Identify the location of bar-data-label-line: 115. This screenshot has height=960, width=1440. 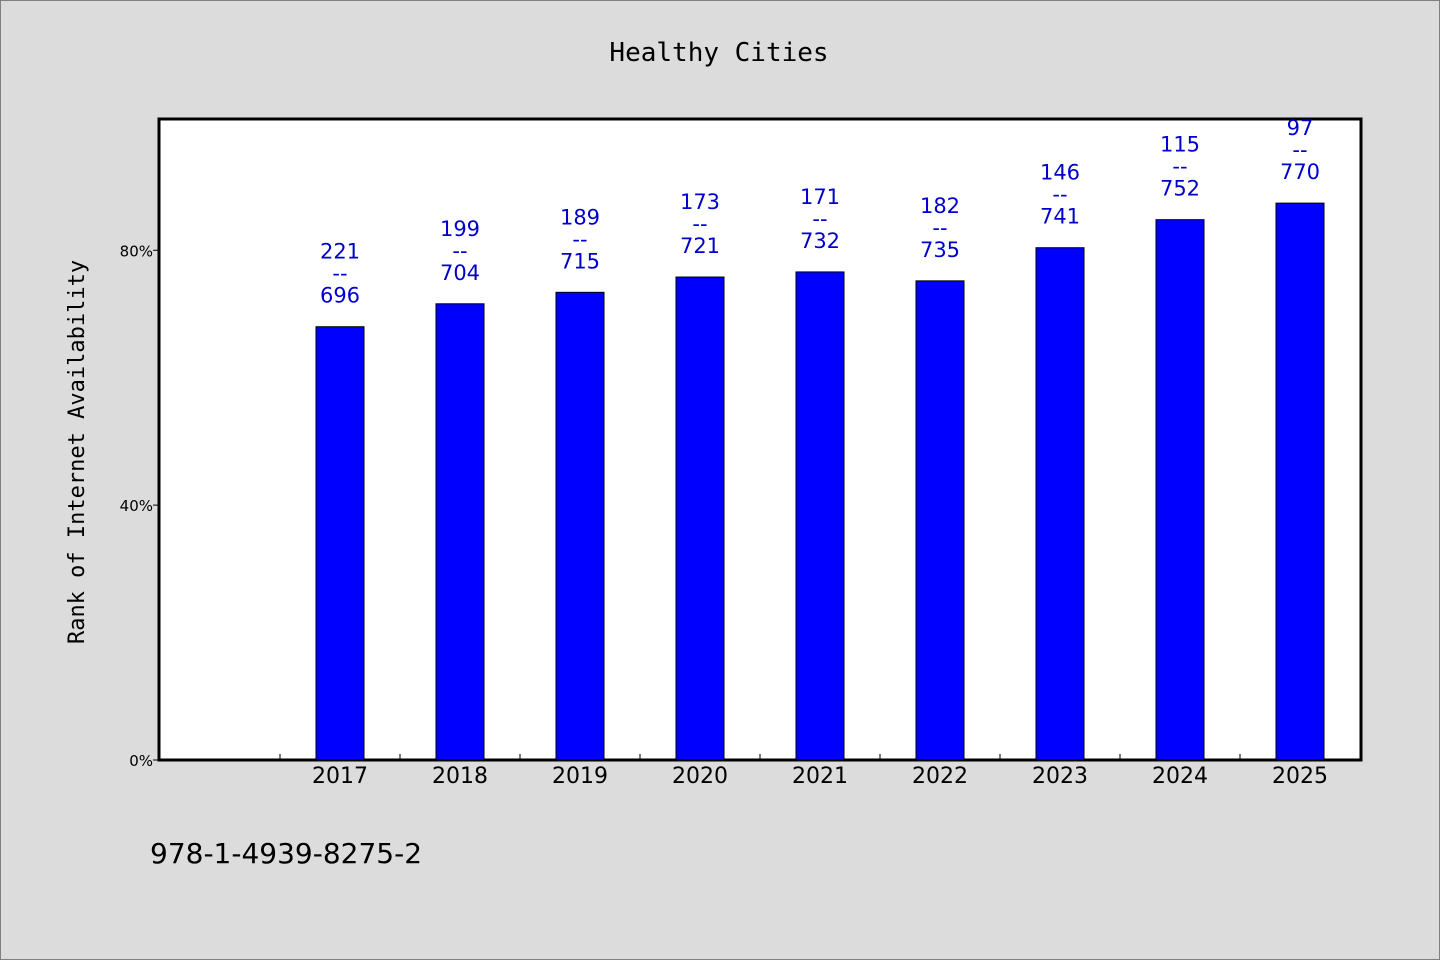
(1180, 145).